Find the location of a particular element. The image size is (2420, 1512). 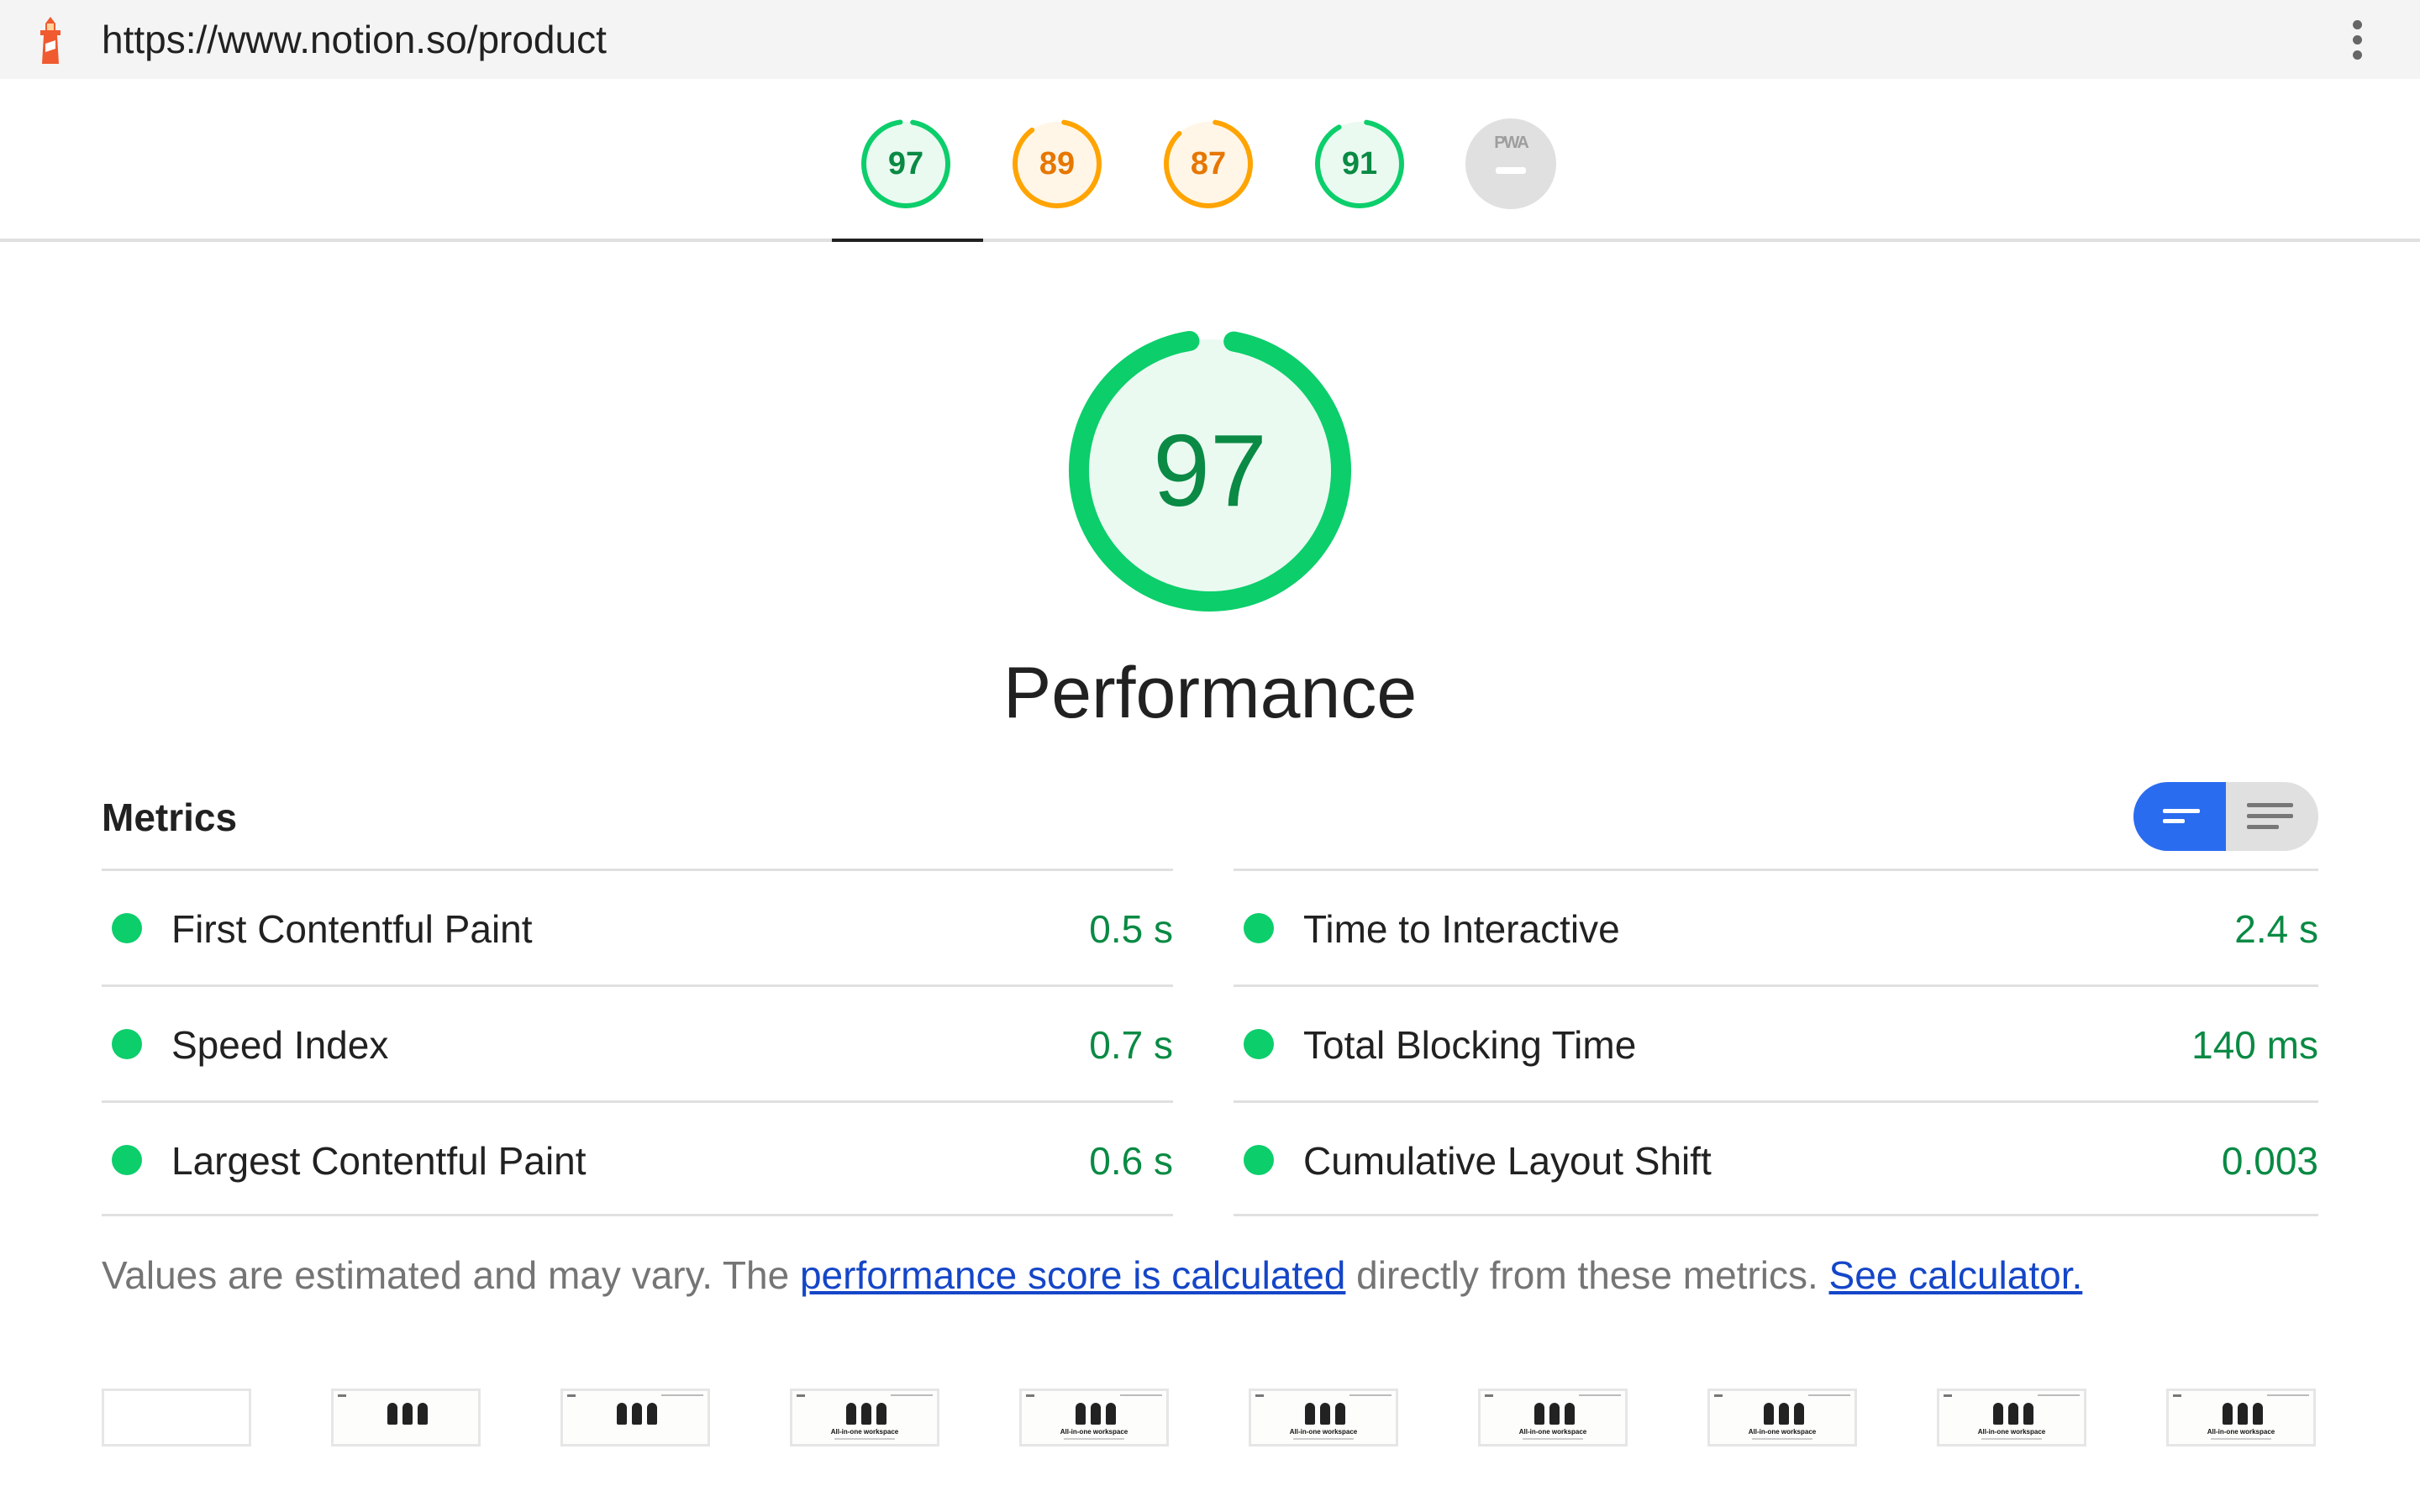

metric-row: Total Blocking Time 140 ms is located at coordinates (1776, 1042).